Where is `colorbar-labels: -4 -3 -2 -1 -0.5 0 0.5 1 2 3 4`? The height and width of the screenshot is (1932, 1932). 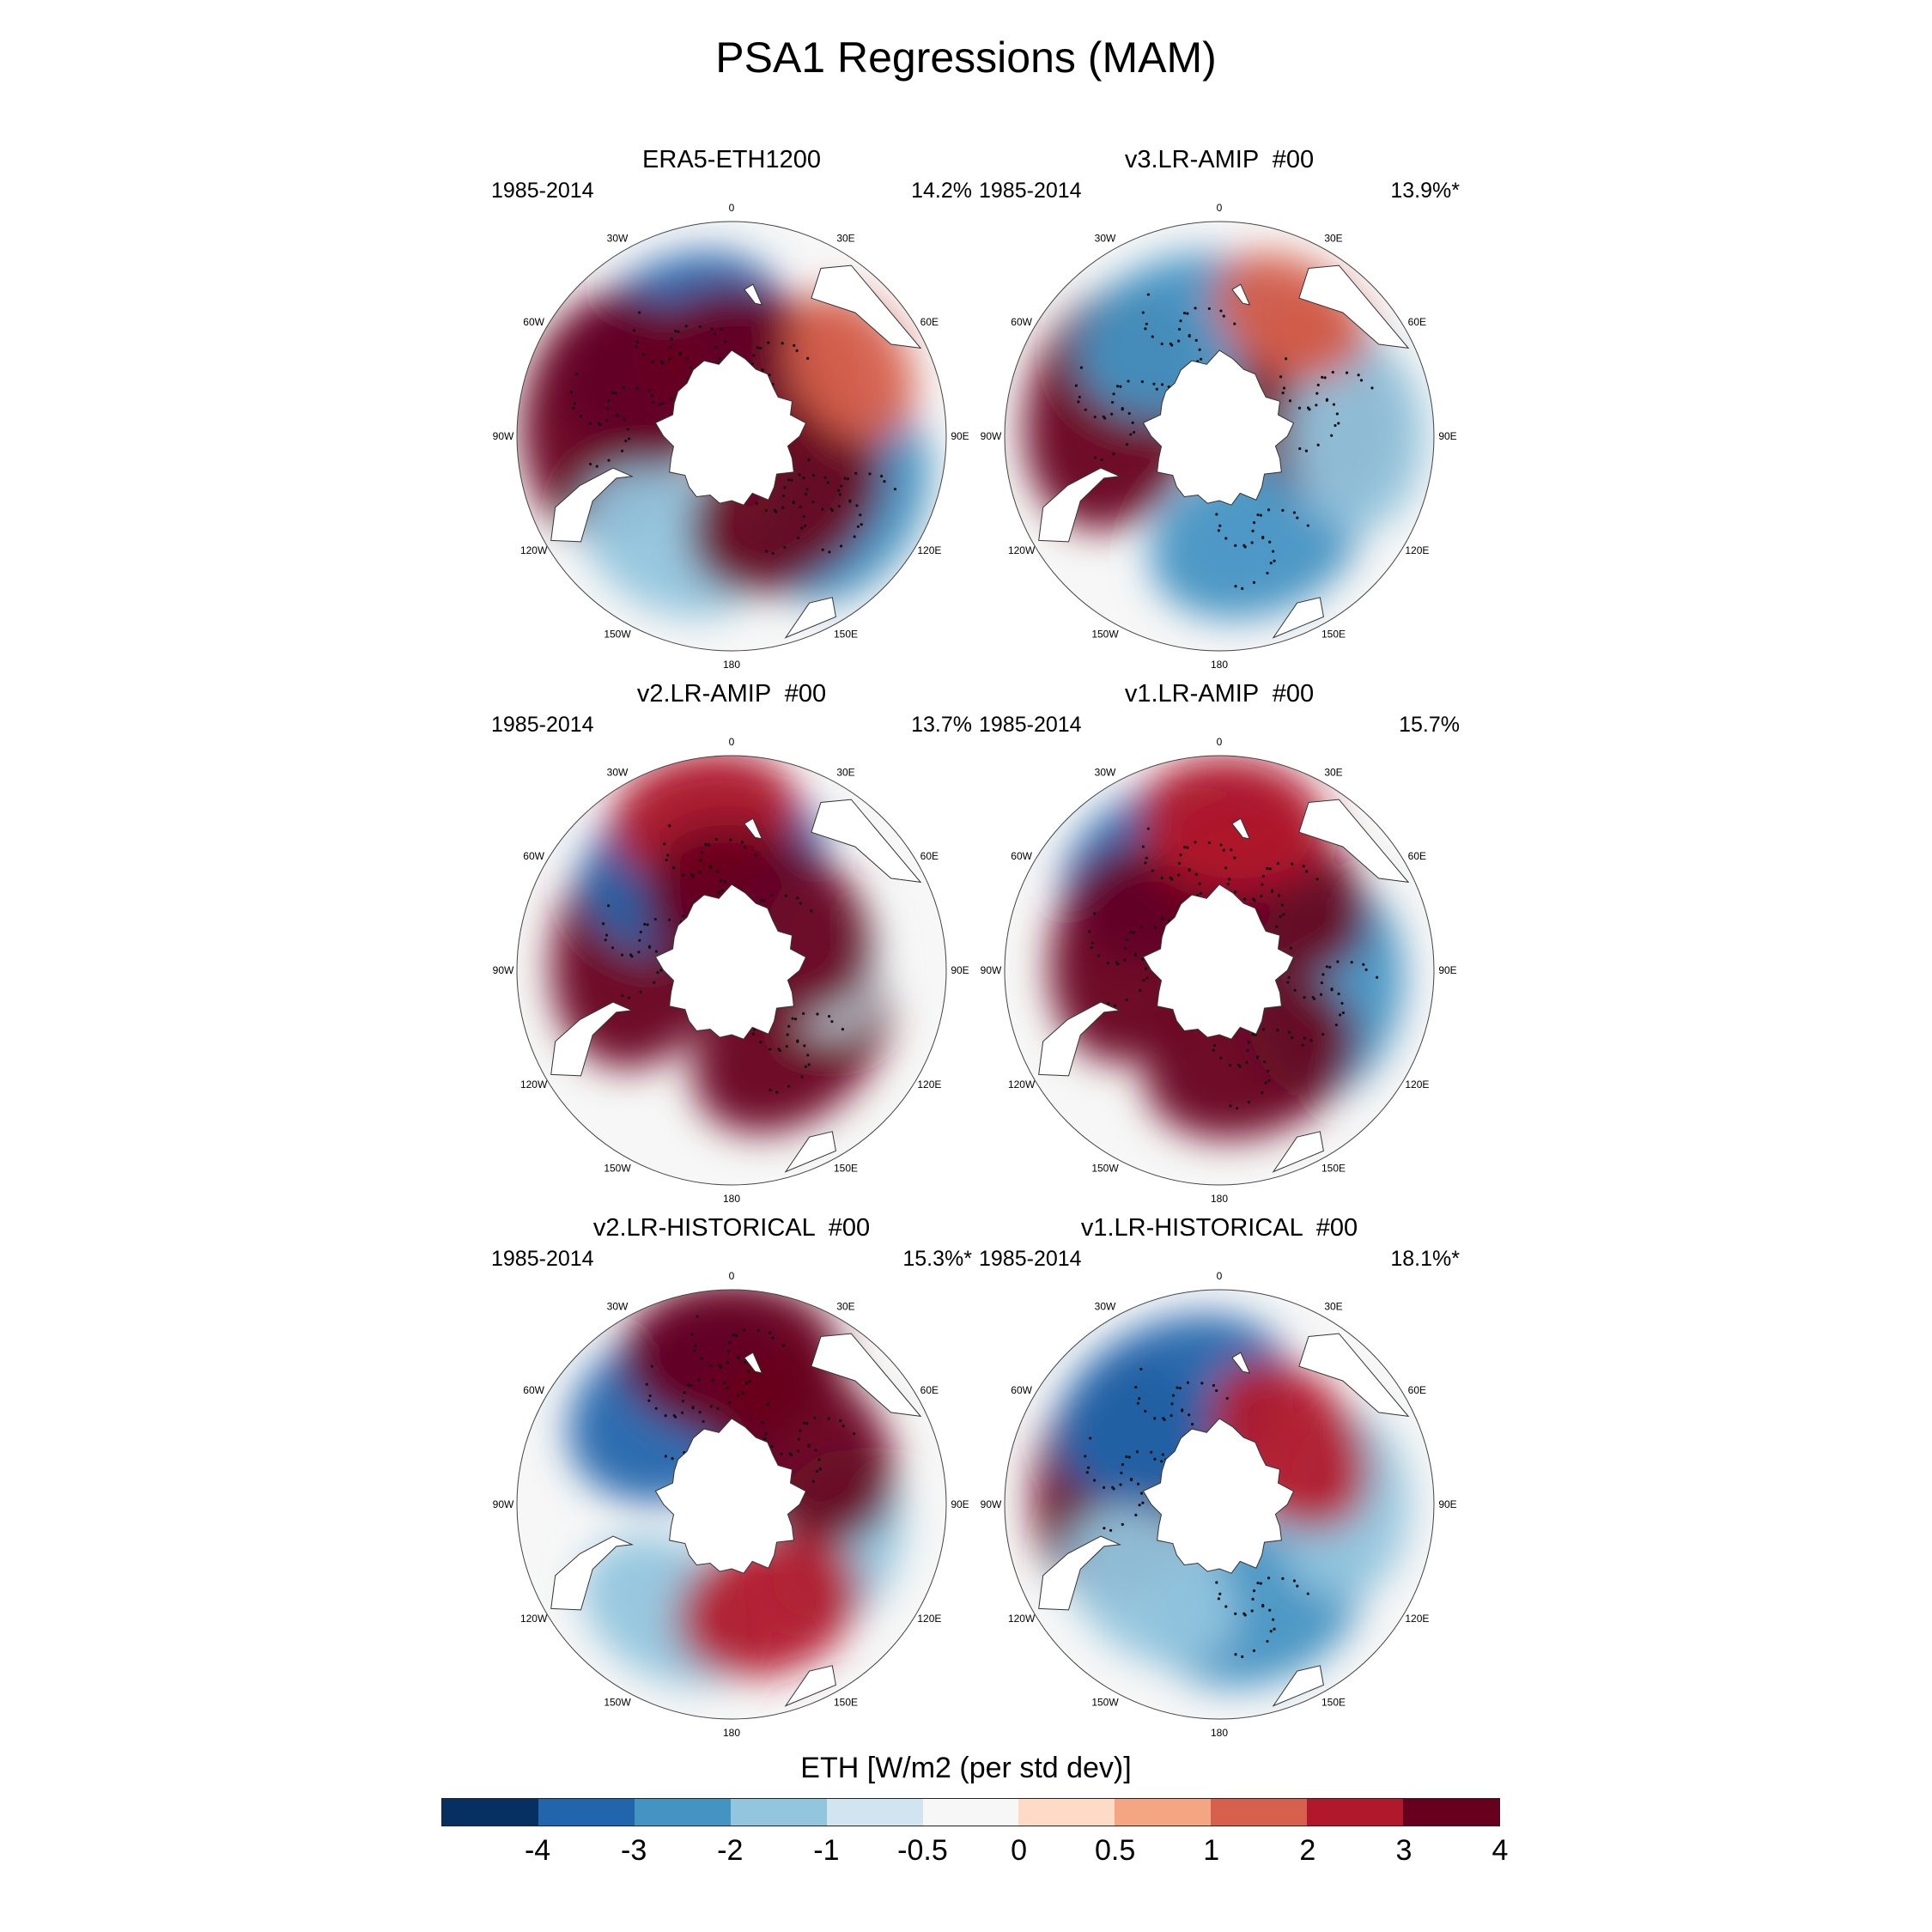 colorbar-labels: -4 -3 -2 -1 -0.5 0 0.5 1 2 3 4 is located at coordinates (975, 1851).